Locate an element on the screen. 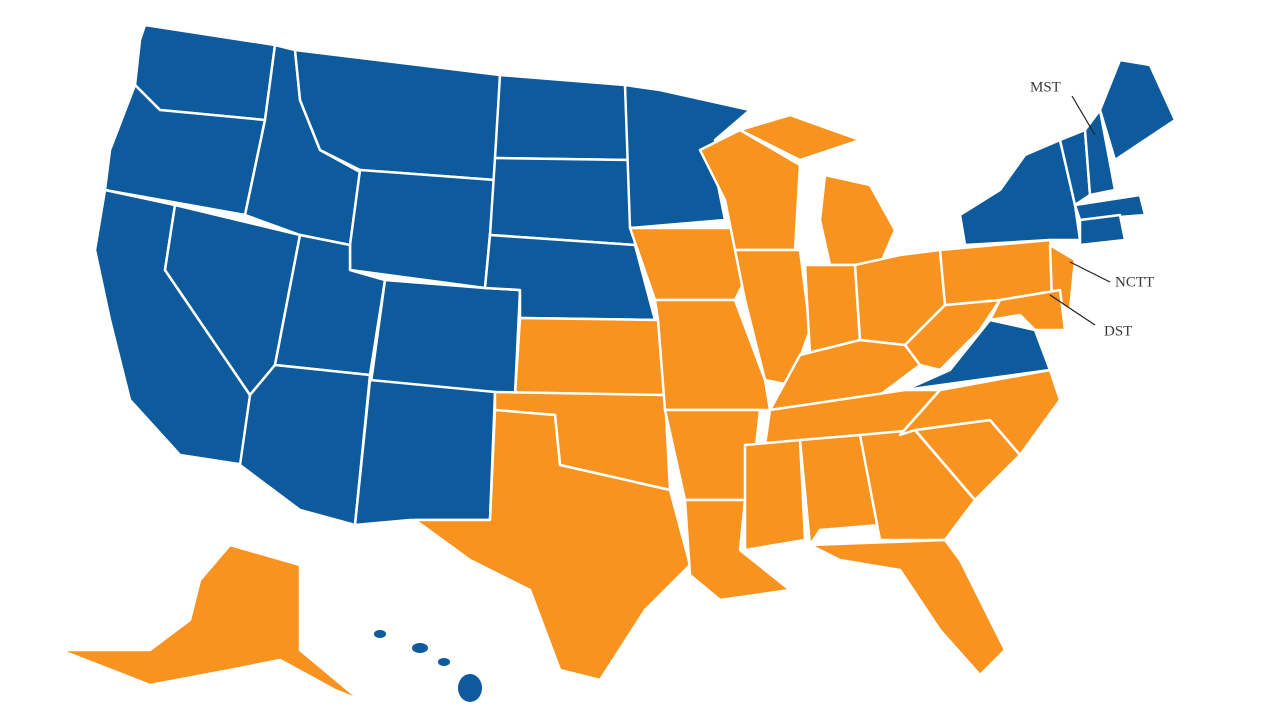  annotation: MST is located at coordinates (1045, 87).